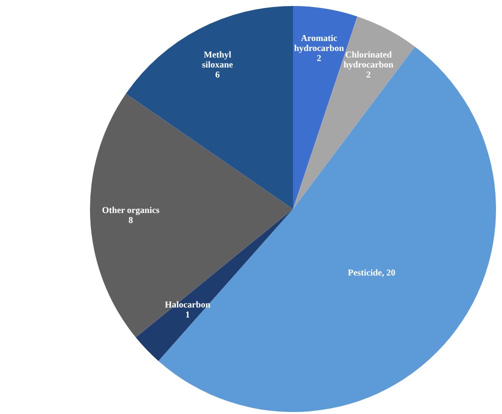 Image resolution: width=502 pixels, height=414 pixels. I want to click on slice-label: Other organics, so click(131, 209).